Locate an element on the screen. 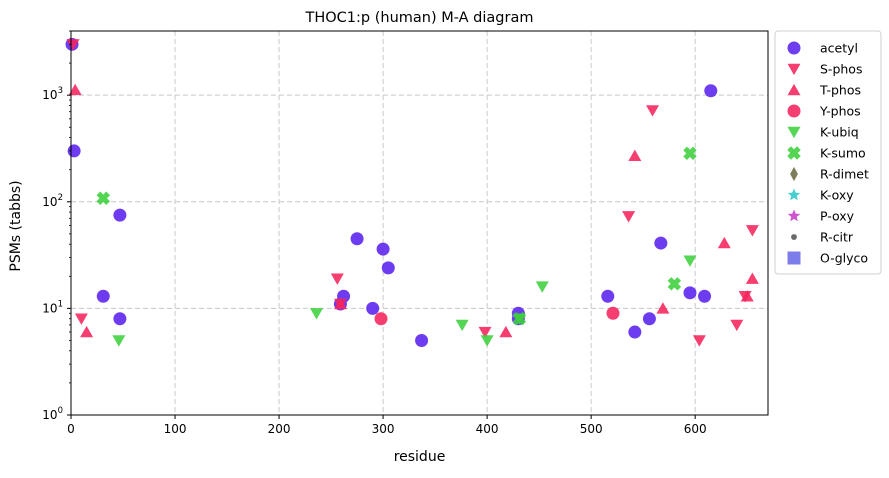 Image resolution: width=889 pixels, height=478 pixels. x-tick-label: 0 is located at coordinates (71, 429).